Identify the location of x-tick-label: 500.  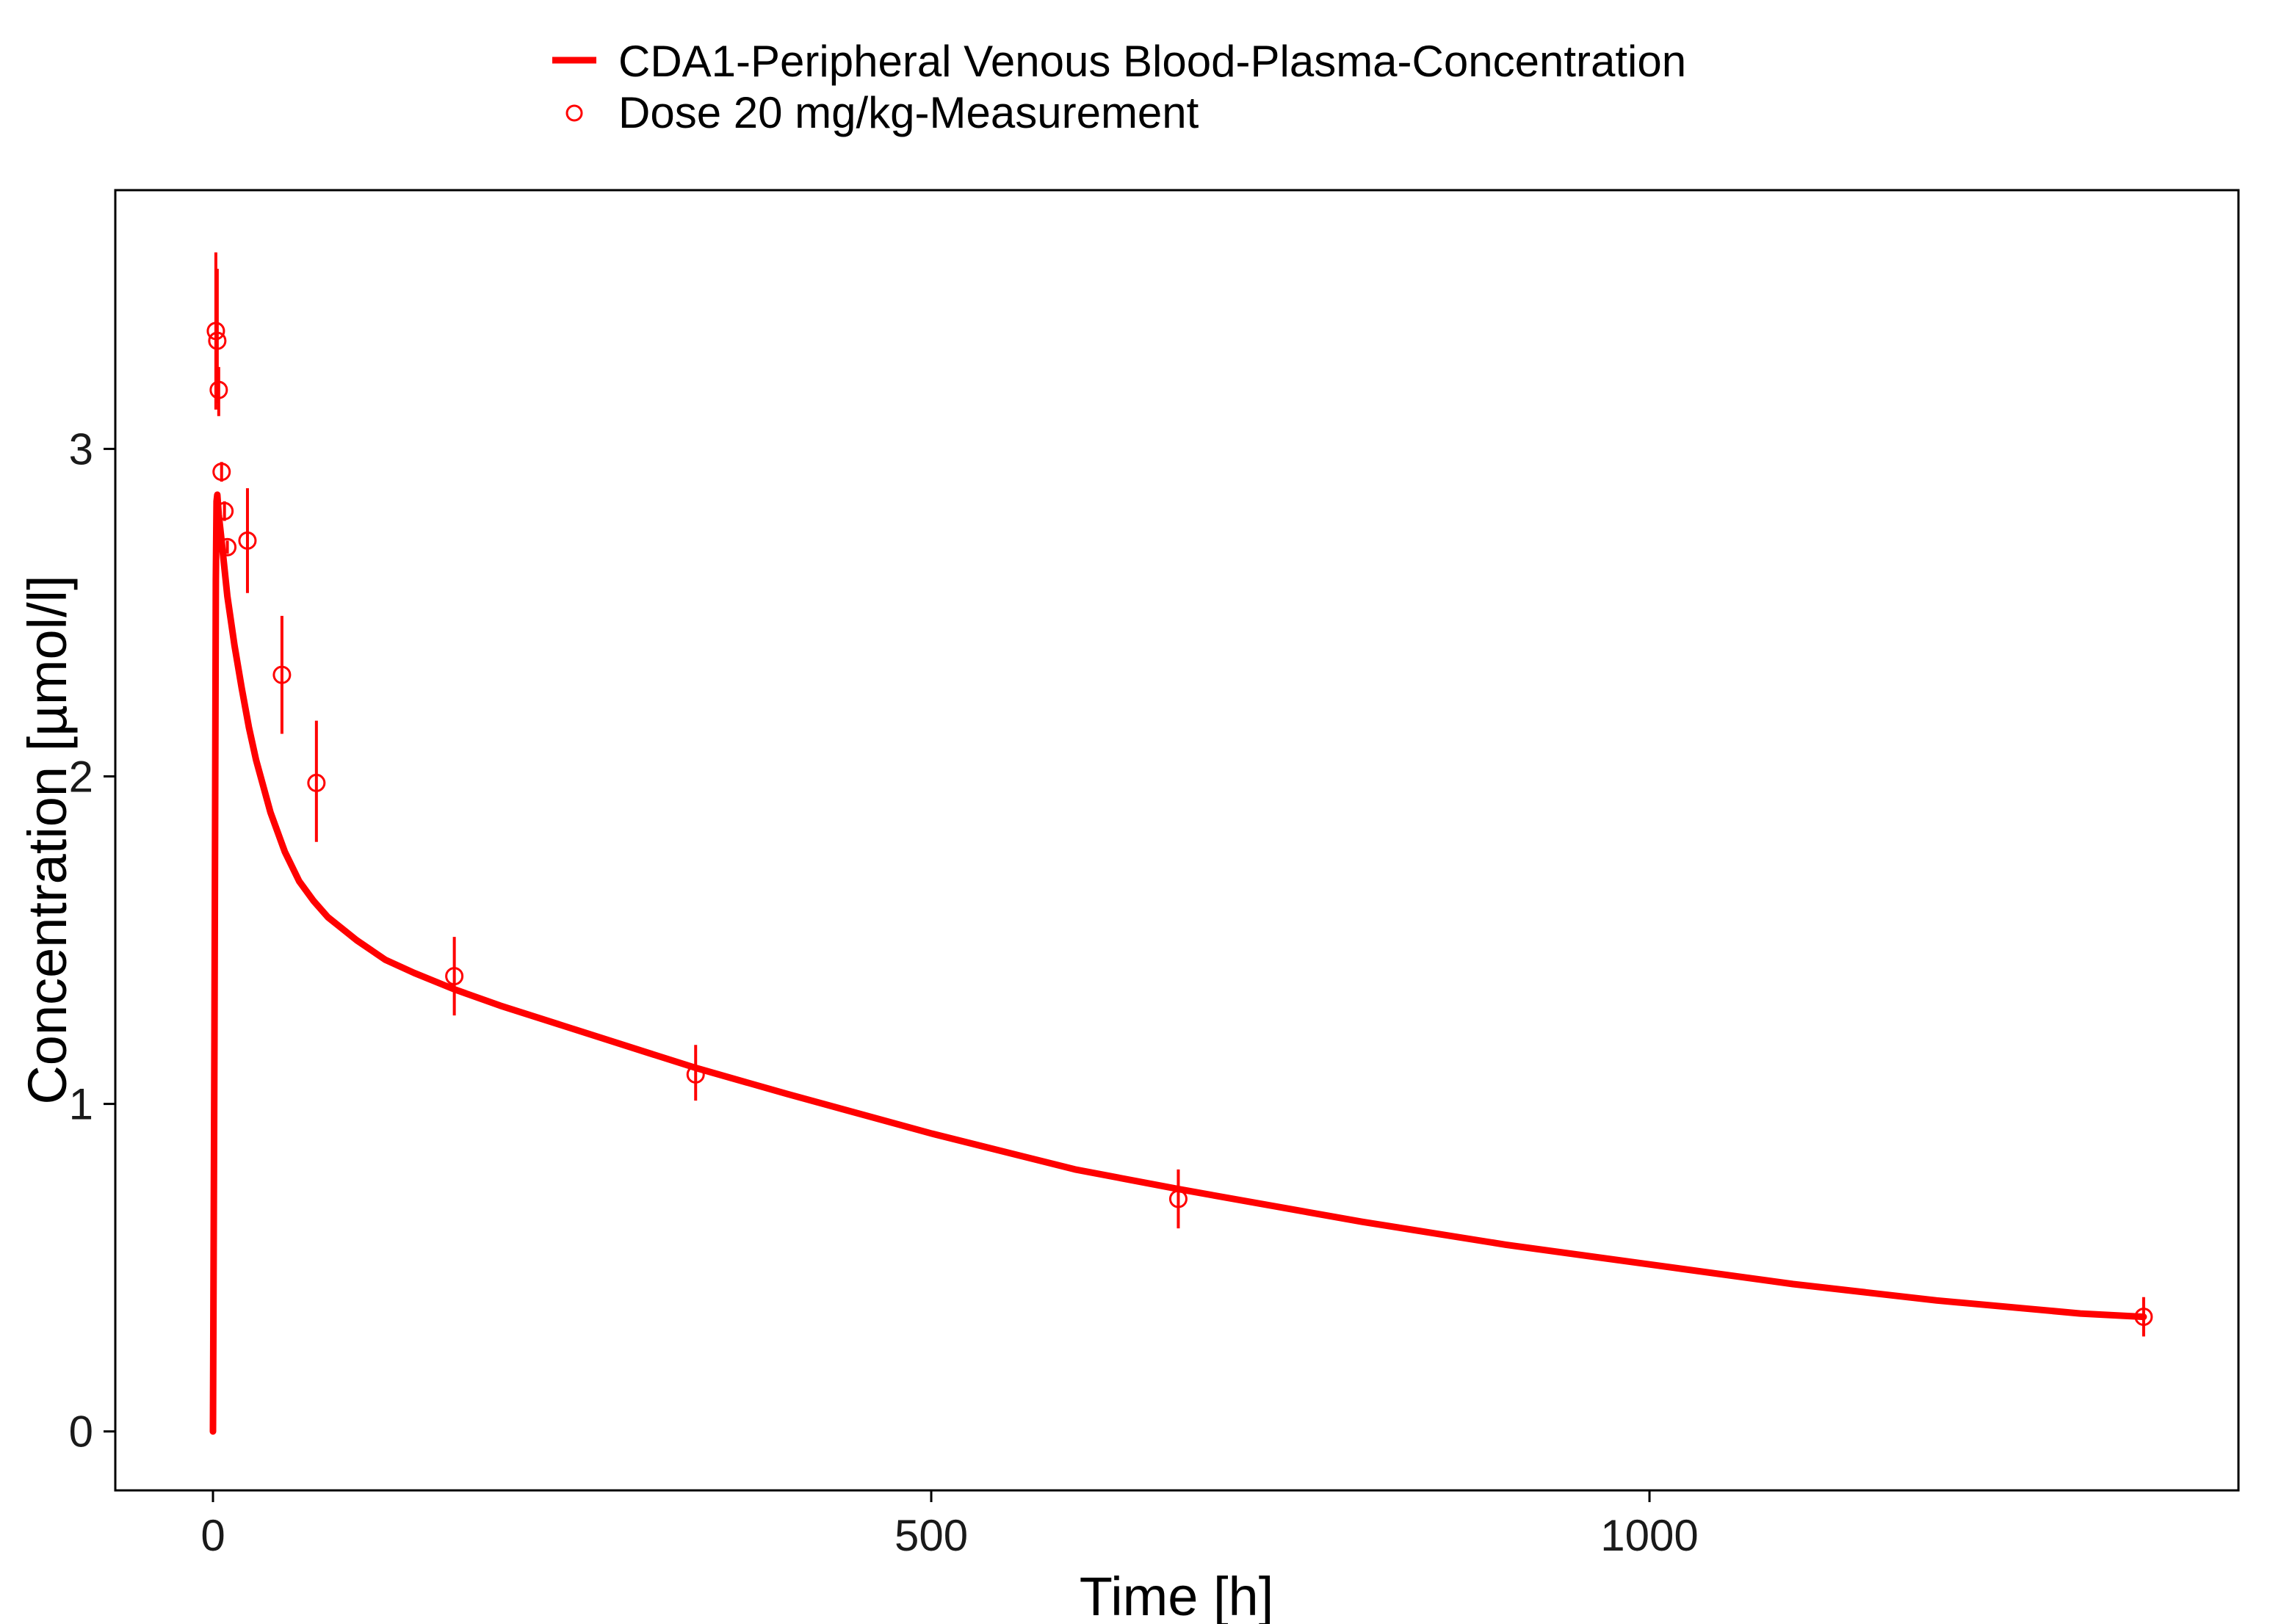
(931, 1535).